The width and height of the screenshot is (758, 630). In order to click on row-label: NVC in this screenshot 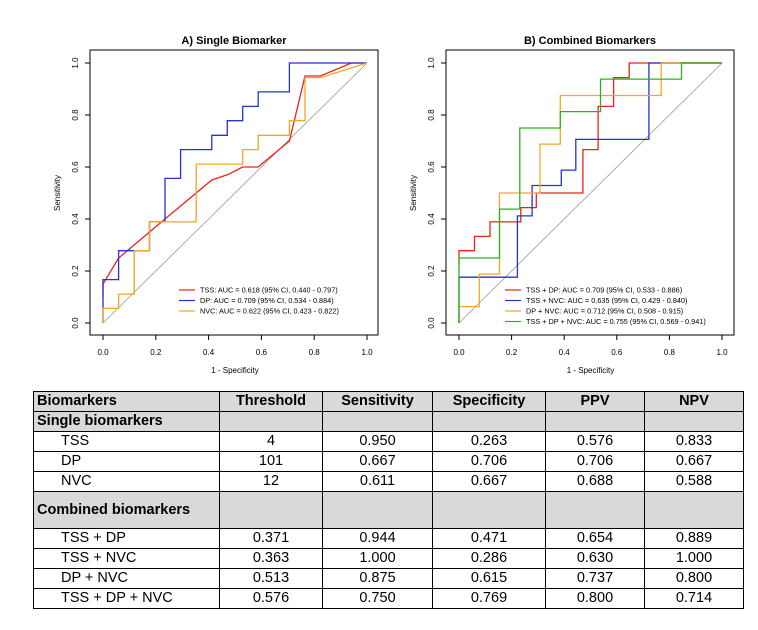, I will do `click(126, 481)`.